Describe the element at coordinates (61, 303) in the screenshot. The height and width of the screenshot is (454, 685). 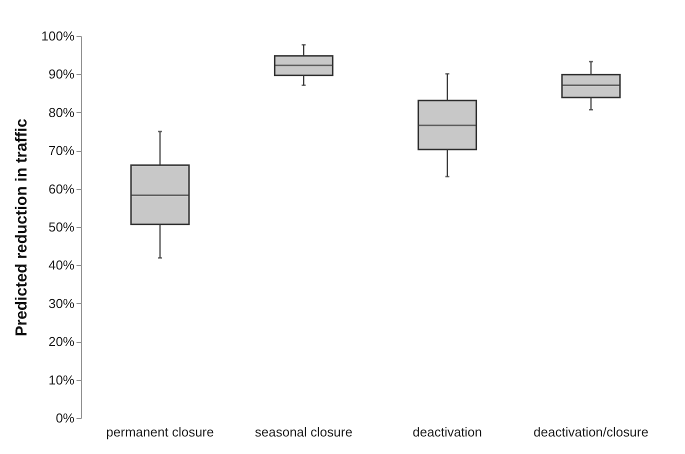
I see `y-tick-label: 30%` at that location.